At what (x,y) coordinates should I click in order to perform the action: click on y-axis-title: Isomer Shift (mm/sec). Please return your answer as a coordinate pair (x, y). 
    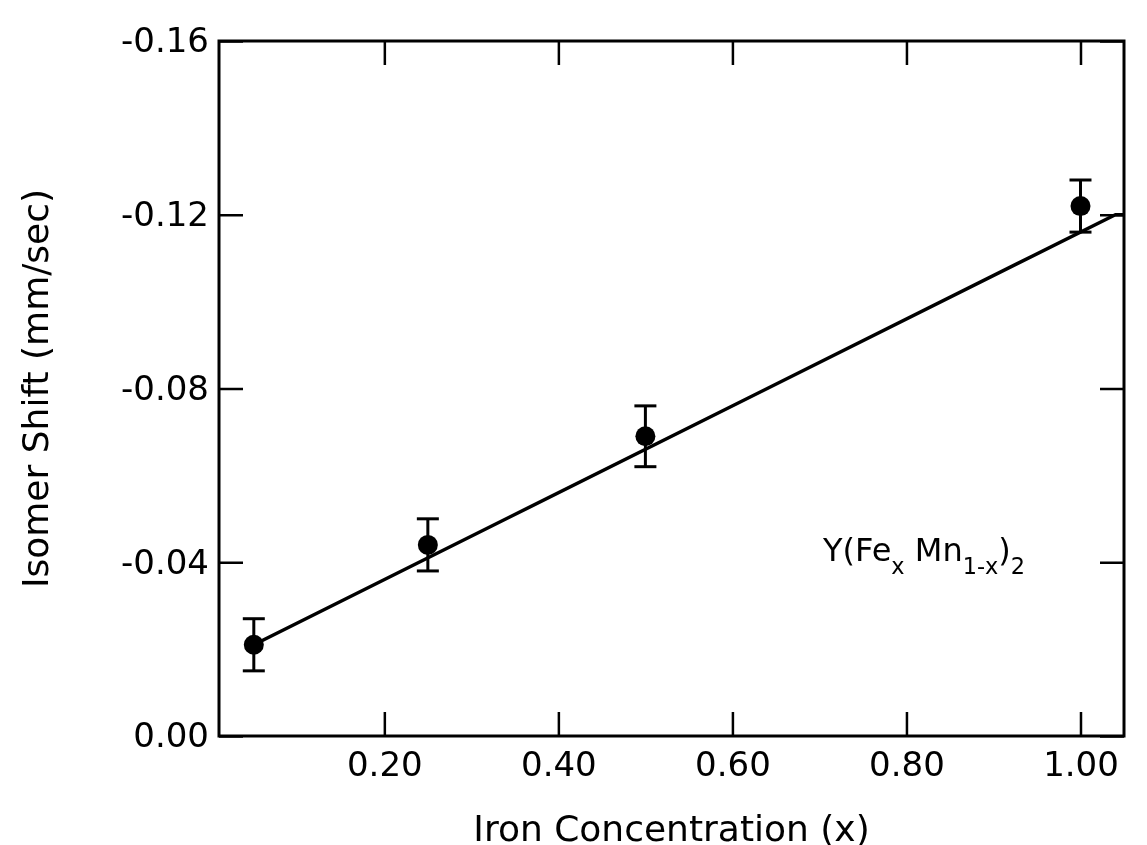
    Looking at the image, I should click on (35, 388).